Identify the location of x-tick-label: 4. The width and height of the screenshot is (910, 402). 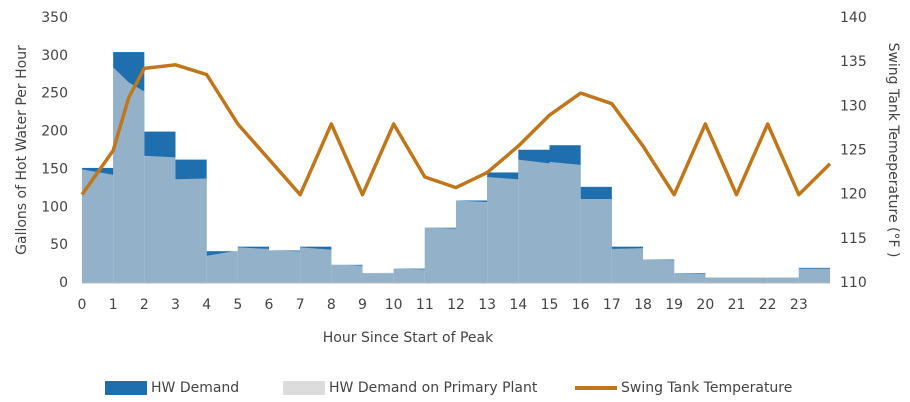
(206, 305).